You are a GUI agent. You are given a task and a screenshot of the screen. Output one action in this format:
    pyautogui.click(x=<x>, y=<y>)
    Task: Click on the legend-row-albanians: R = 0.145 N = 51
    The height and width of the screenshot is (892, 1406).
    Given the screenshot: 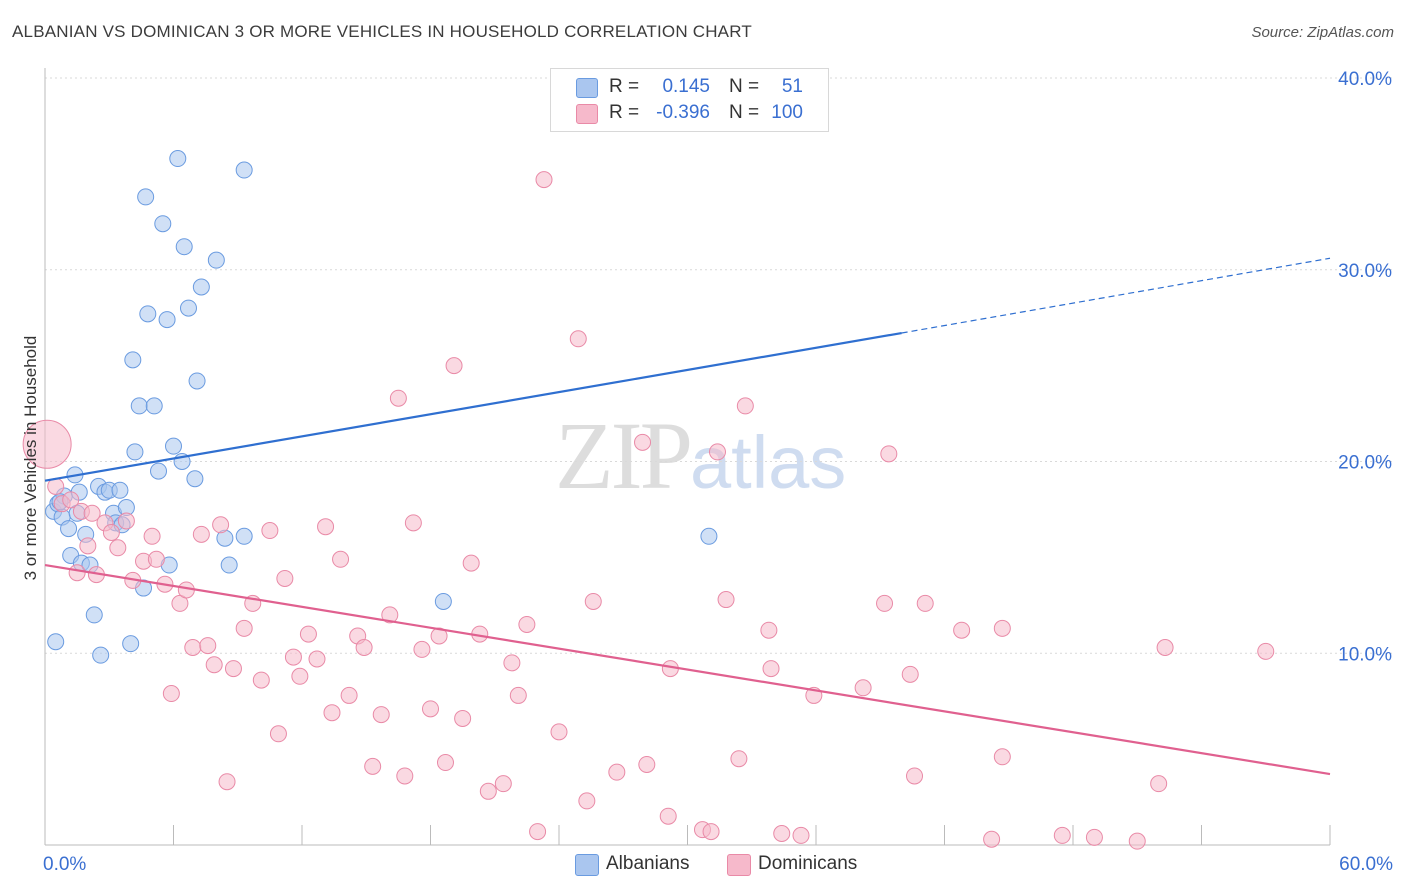 What is the action you would take?
    pyautogui.click(x=689, y=87)
    